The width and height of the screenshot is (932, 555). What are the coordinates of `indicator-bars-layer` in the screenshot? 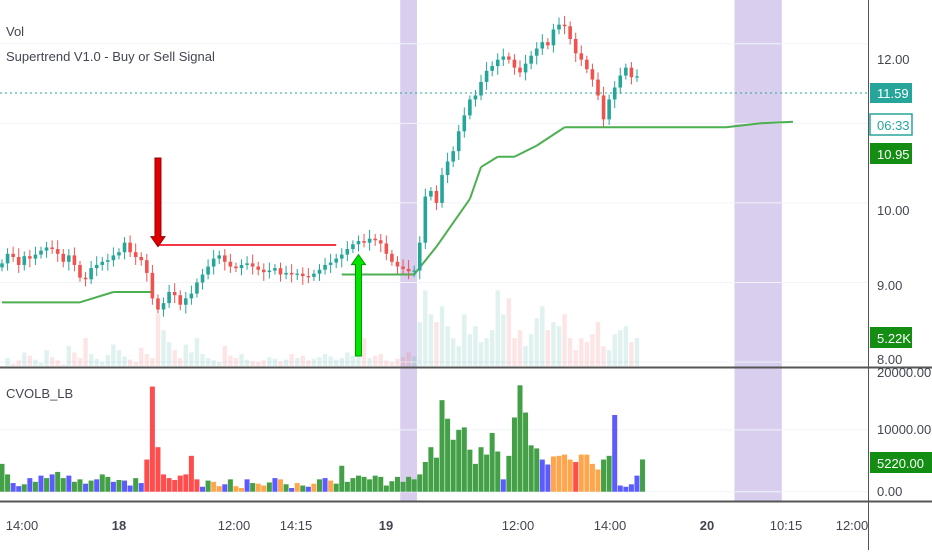 It's located at (323, 438).